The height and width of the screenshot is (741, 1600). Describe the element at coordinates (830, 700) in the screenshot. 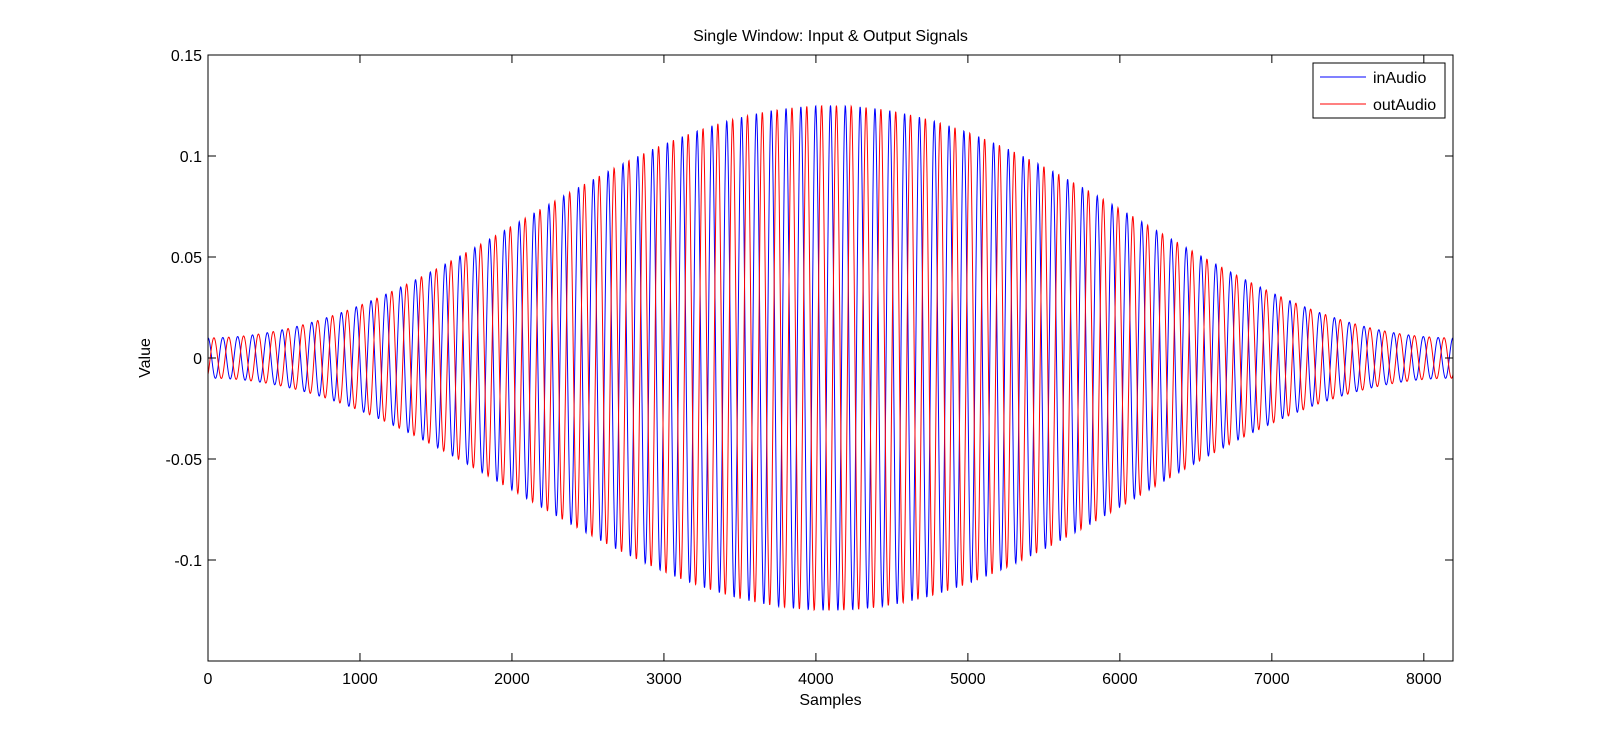

I see `x-axis-label: Samples` at that location.